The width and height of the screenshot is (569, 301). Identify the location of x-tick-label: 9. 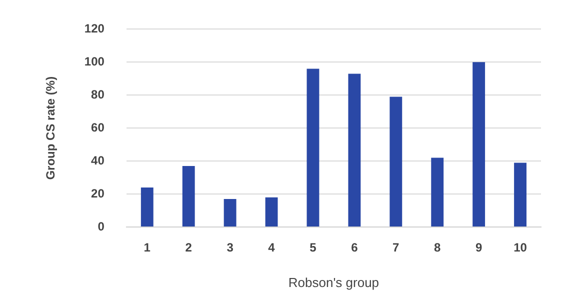
(478, 247).